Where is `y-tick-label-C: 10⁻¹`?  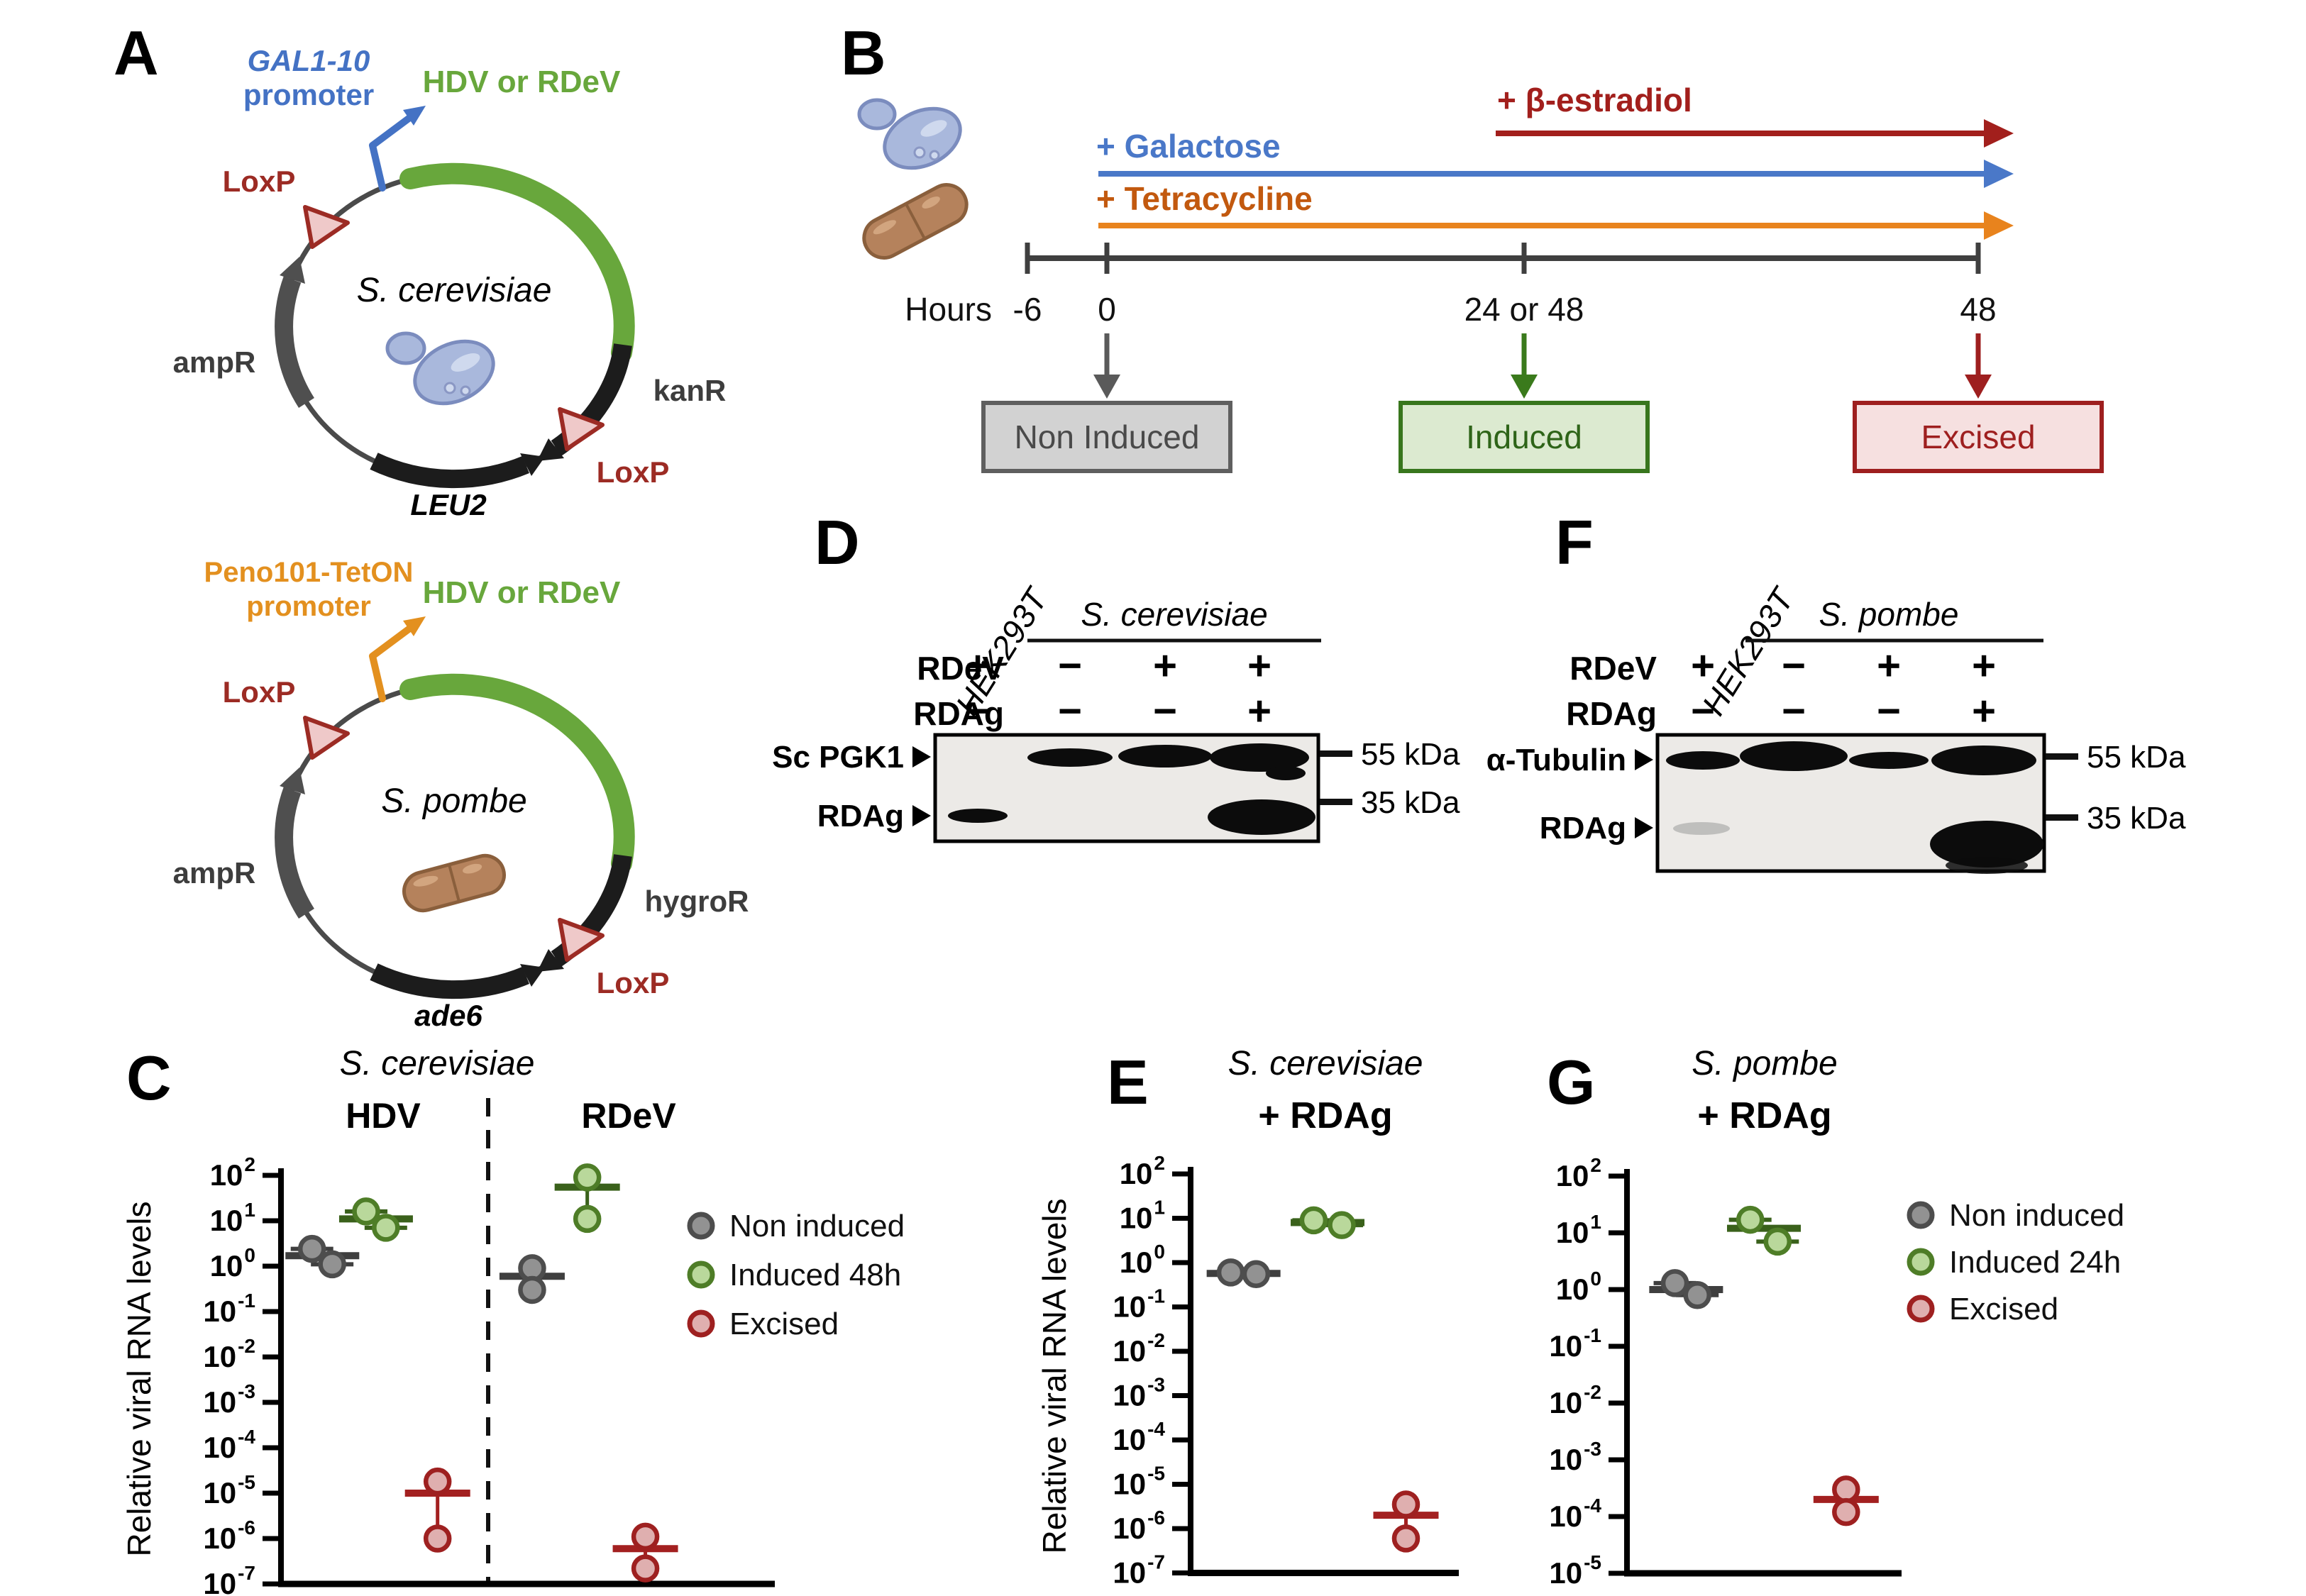
y-tick-label-C: 10⁻¹ is located at coordinates (229, 1309).